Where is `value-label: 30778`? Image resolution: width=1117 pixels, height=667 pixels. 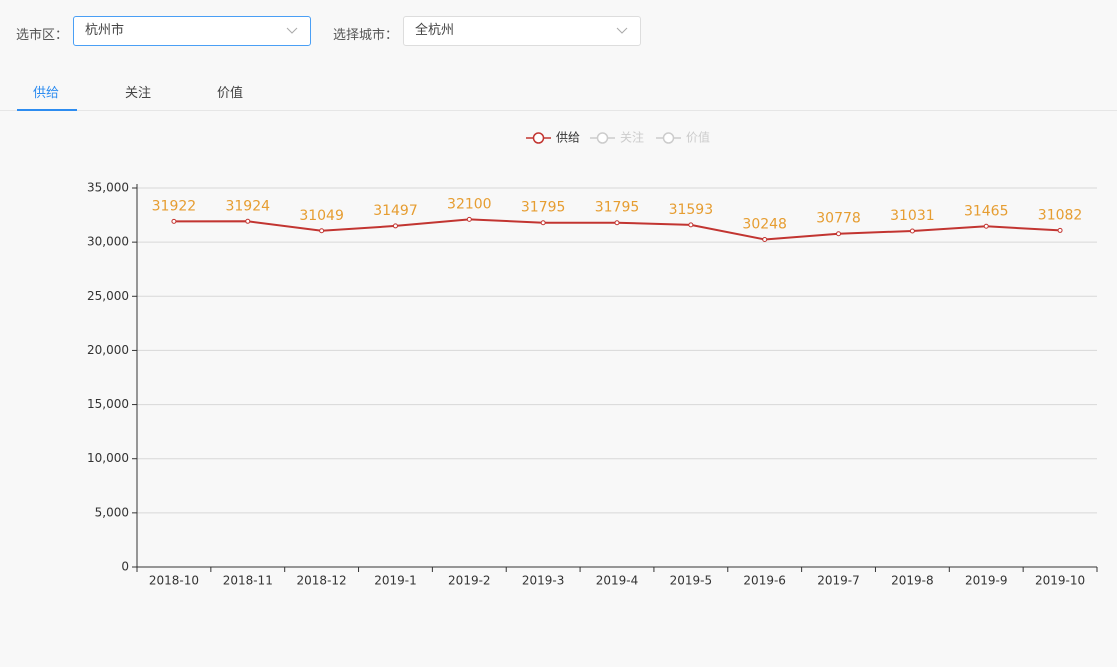 value-label: 30778 is located at coordinates (838, 219).